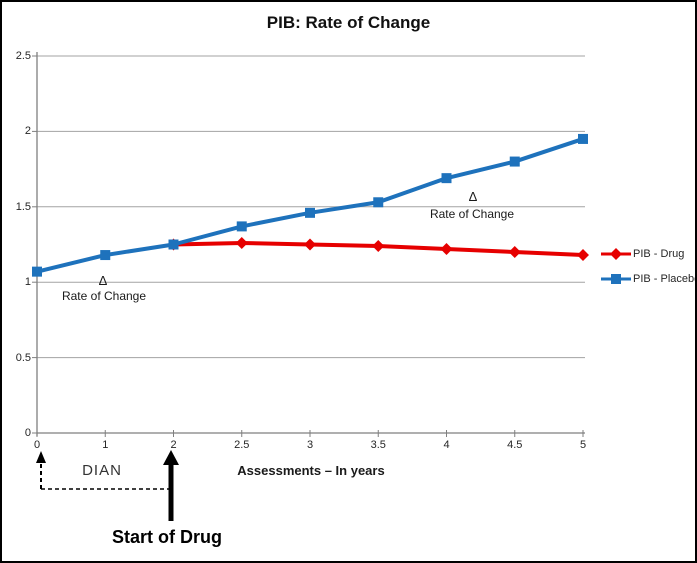 The image size is (697, 563). What do you see at coordinates (23, 206) in the screenshot?
I see `y-tick-label: 1.5` at bounding box center [23, 206].